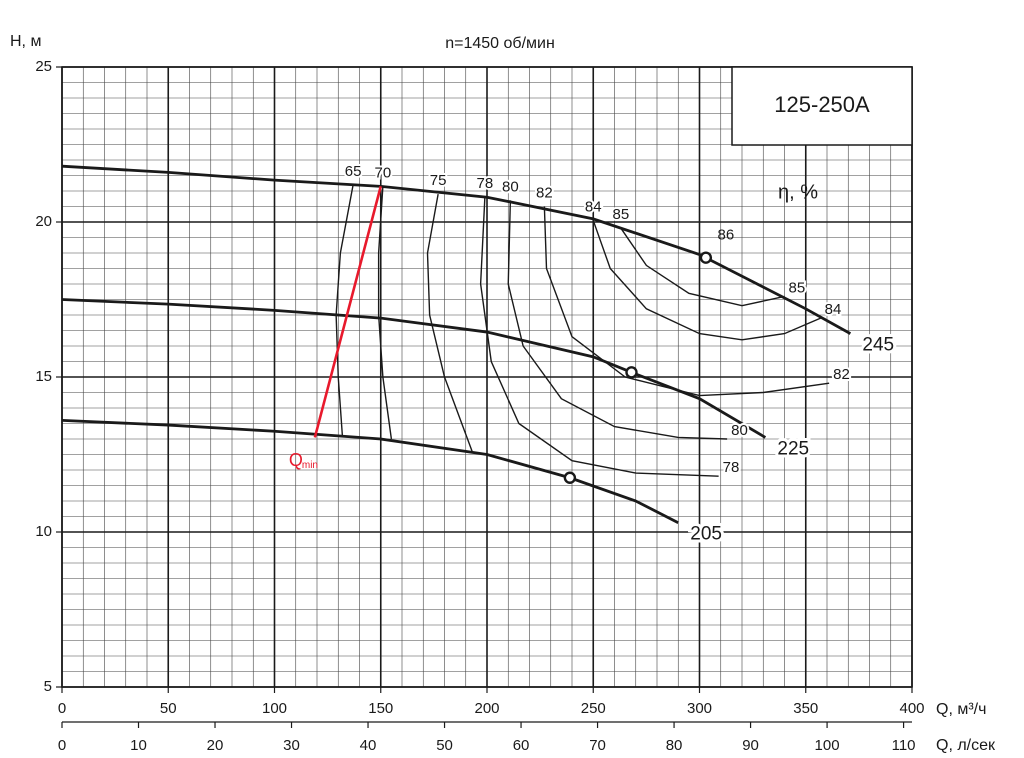 Image resolution: width=1024 pixels, height=758 pixels. Describe the element at coordinates (911, 708) in the screenshot. I see `x-tick-label: 400` at that location.